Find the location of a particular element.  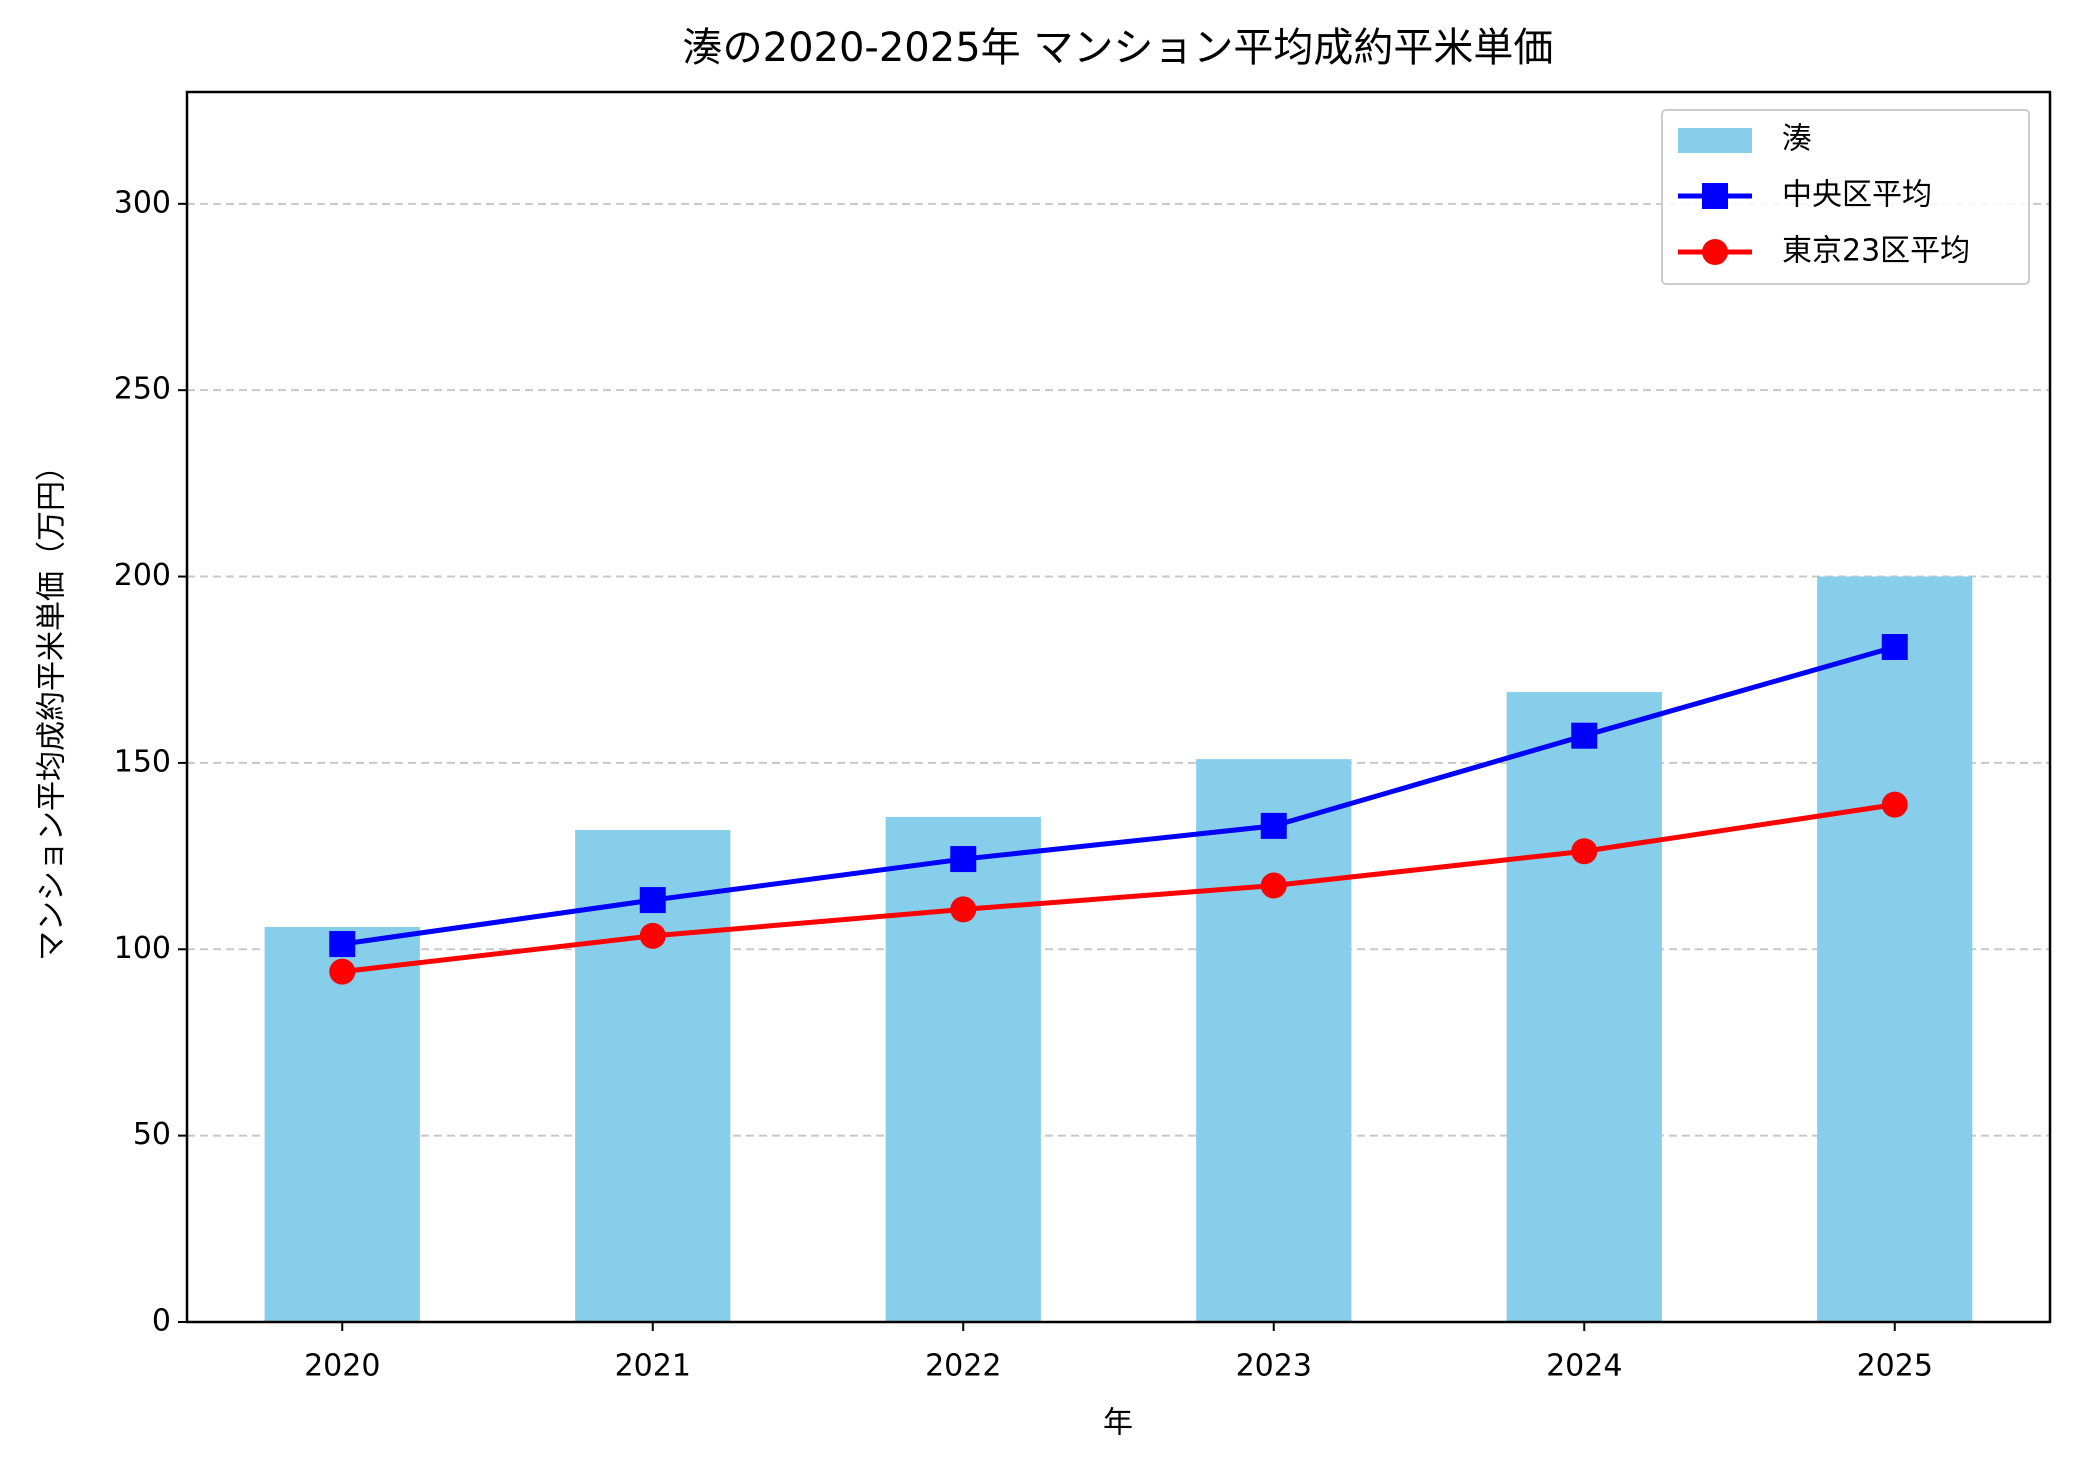

y-axis-label: マンション平均成約平米単価（万円） is located at coordinates (52, 706).